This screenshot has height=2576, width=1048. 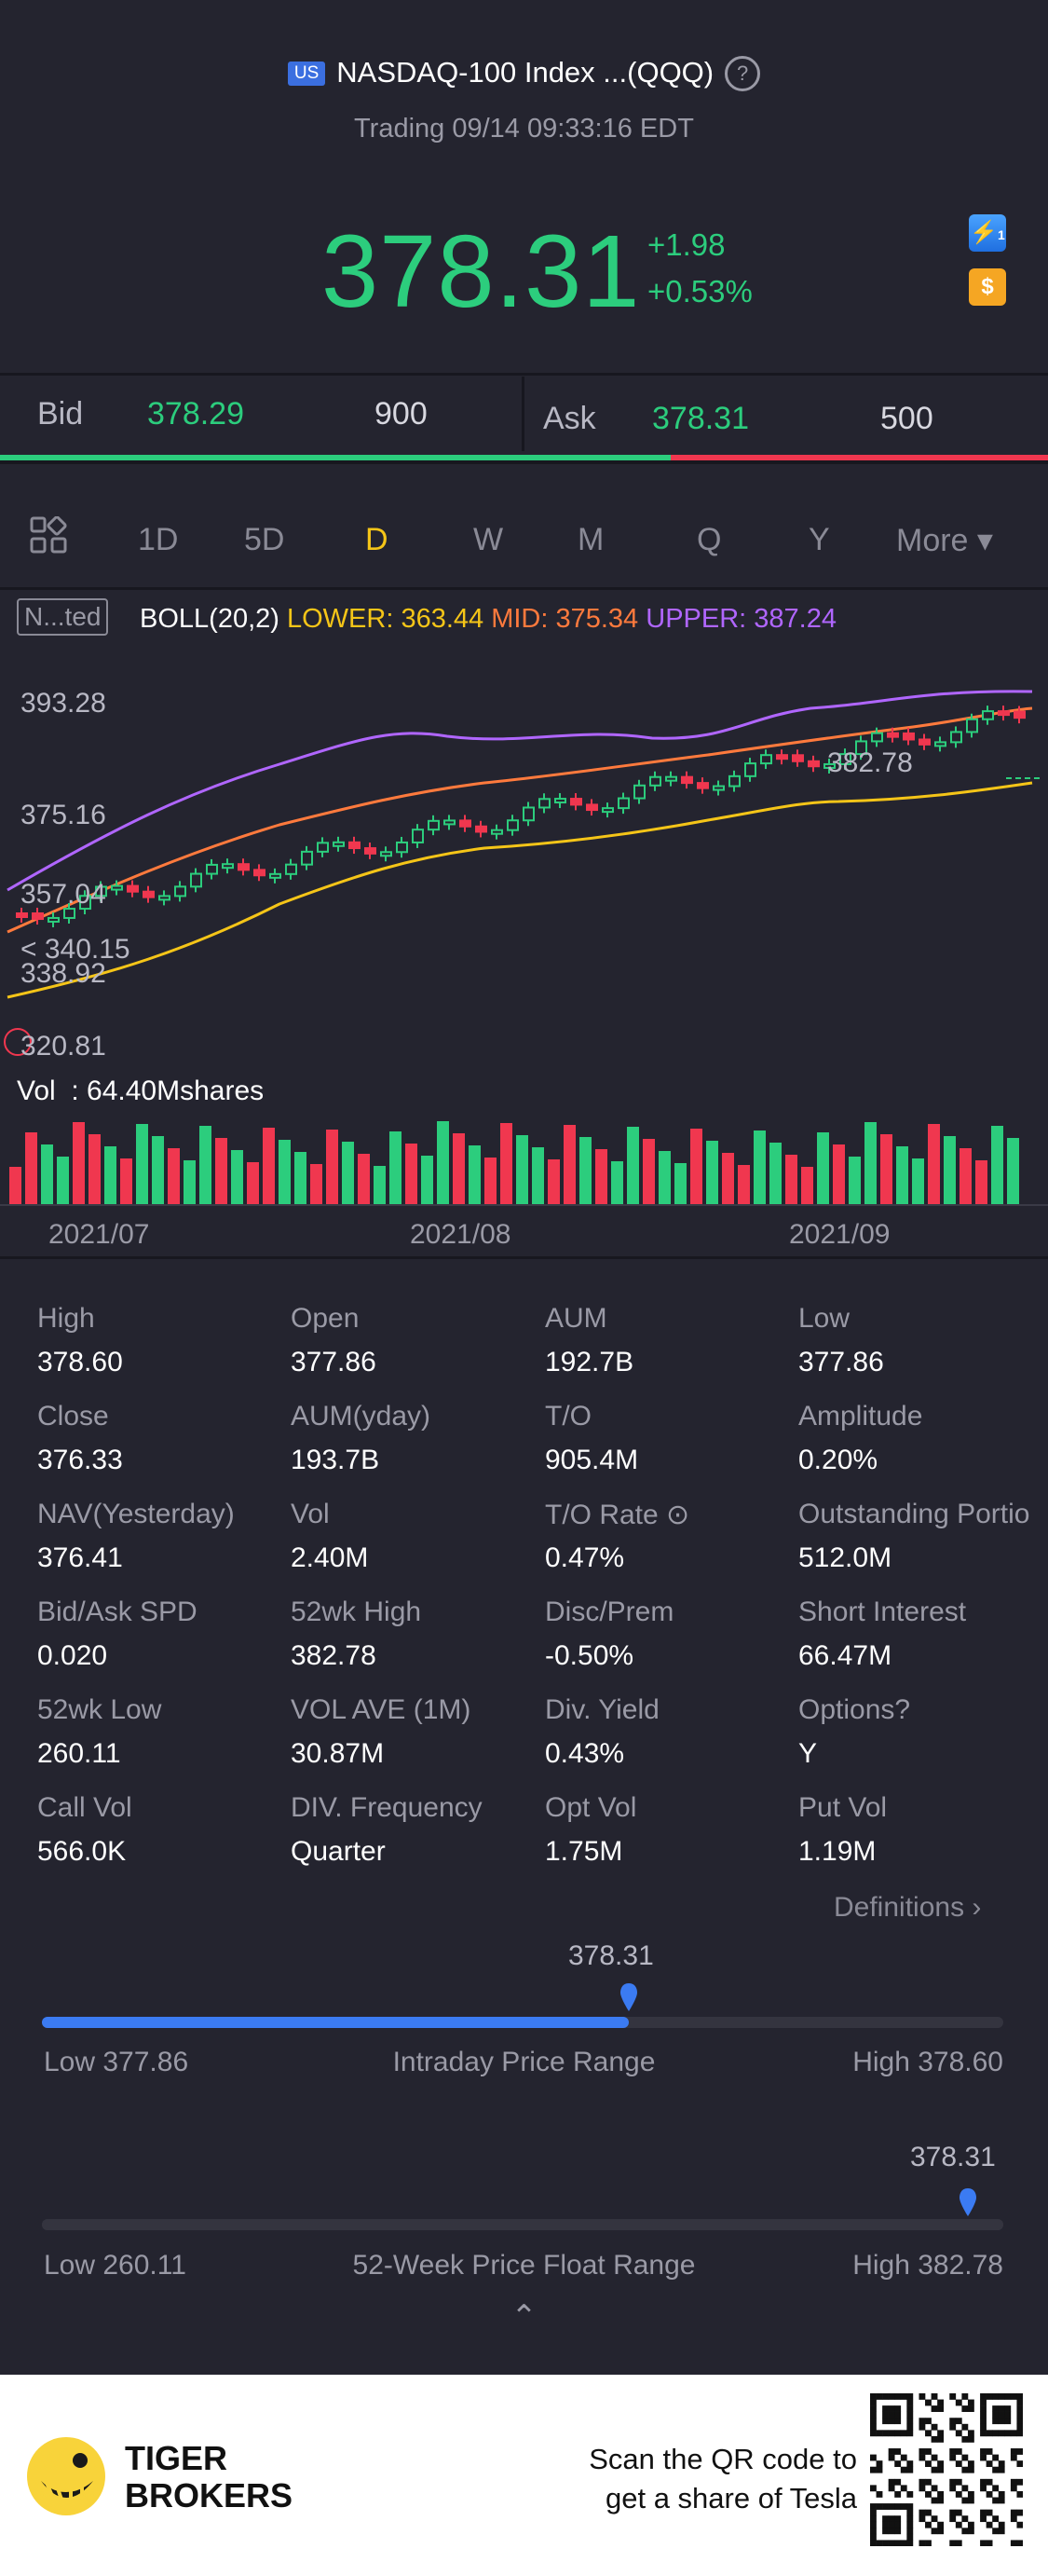 I want to click on qr-code-icon, so click(x=947, y=2469).